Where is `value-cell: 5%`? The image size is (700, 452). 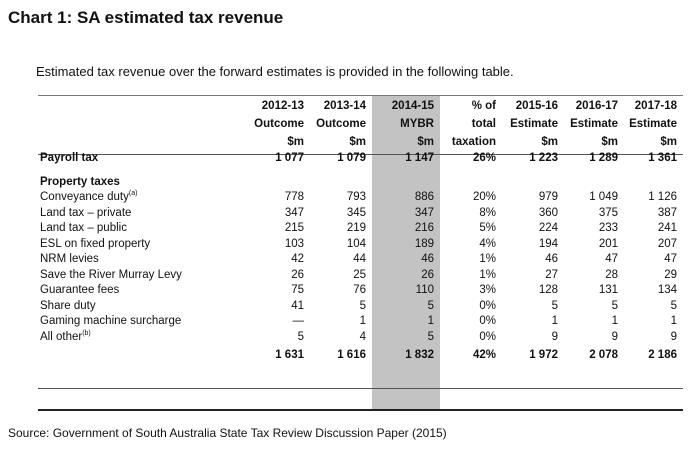 value-cell: 5% is located at coordinates (487, 228).